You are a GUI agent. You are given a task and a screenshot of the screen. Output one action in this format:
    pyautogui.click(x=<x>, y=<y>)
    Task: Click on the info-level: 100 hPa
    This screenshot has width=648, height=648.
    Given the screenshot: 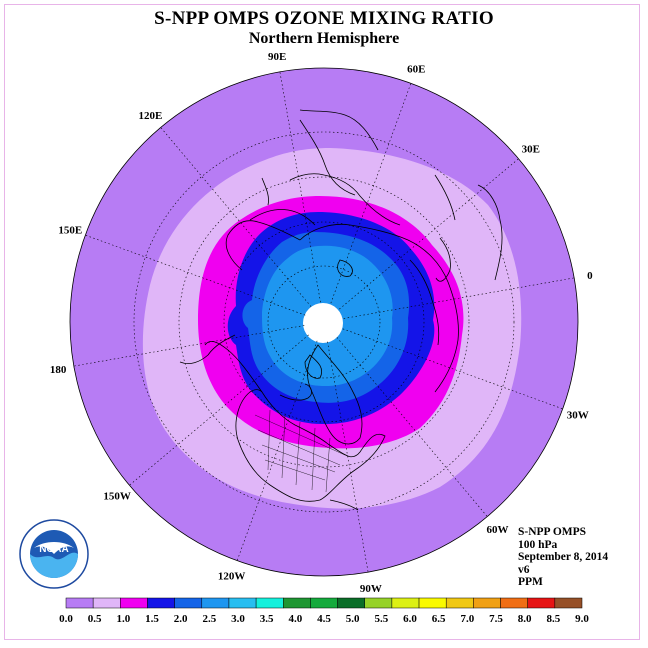 What is the action you would take?
    pyautogui.click(x=538, y=544)
    